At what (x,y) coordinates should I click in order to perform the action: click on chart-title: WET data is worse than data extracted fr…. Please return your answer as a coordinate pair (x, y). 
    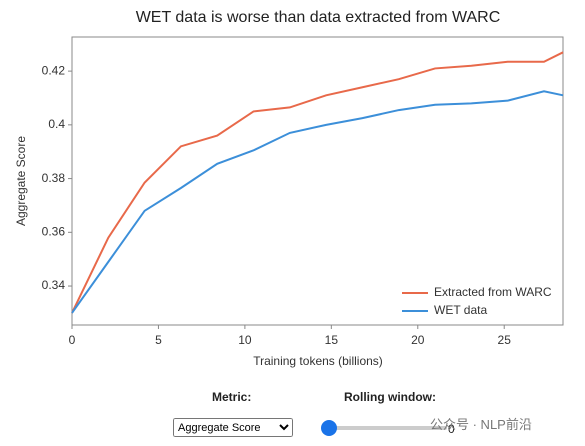
    Looking at the image, I should click on (318, 17).